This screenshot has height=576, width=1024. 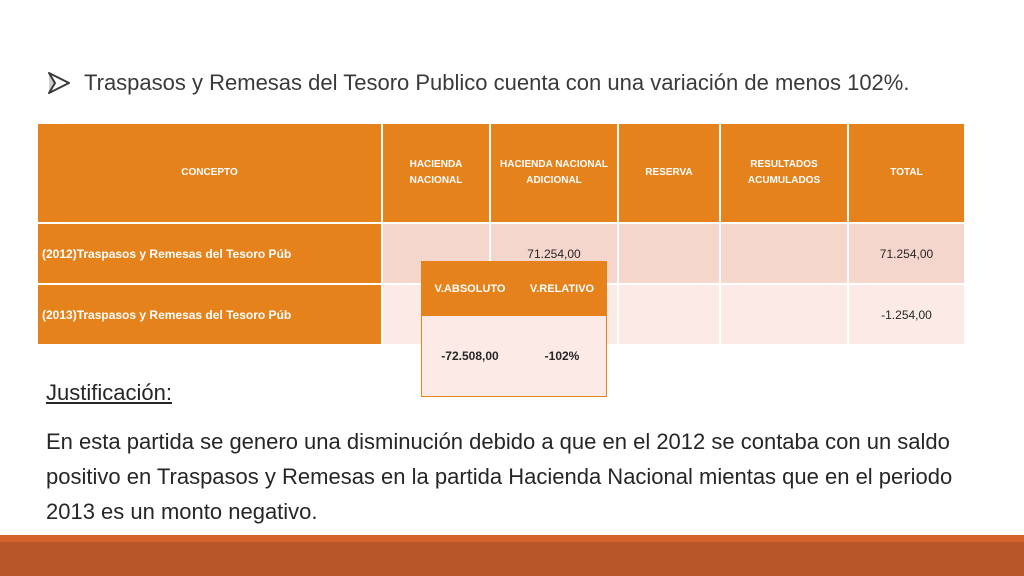 What do you see at coordinates (784, 173) in the screenshot?
I see `header-resultados-acumulados: RESULTADOS ACUMULADOS` at bounding box center [784, 173].